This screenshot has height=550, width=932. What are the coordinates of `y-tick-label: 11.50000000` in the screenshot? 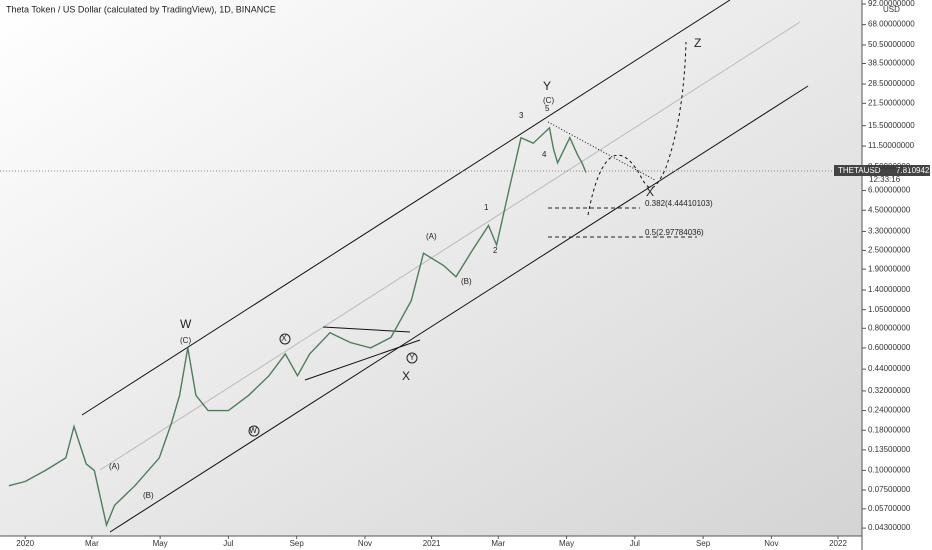 It's located at (891, 145).